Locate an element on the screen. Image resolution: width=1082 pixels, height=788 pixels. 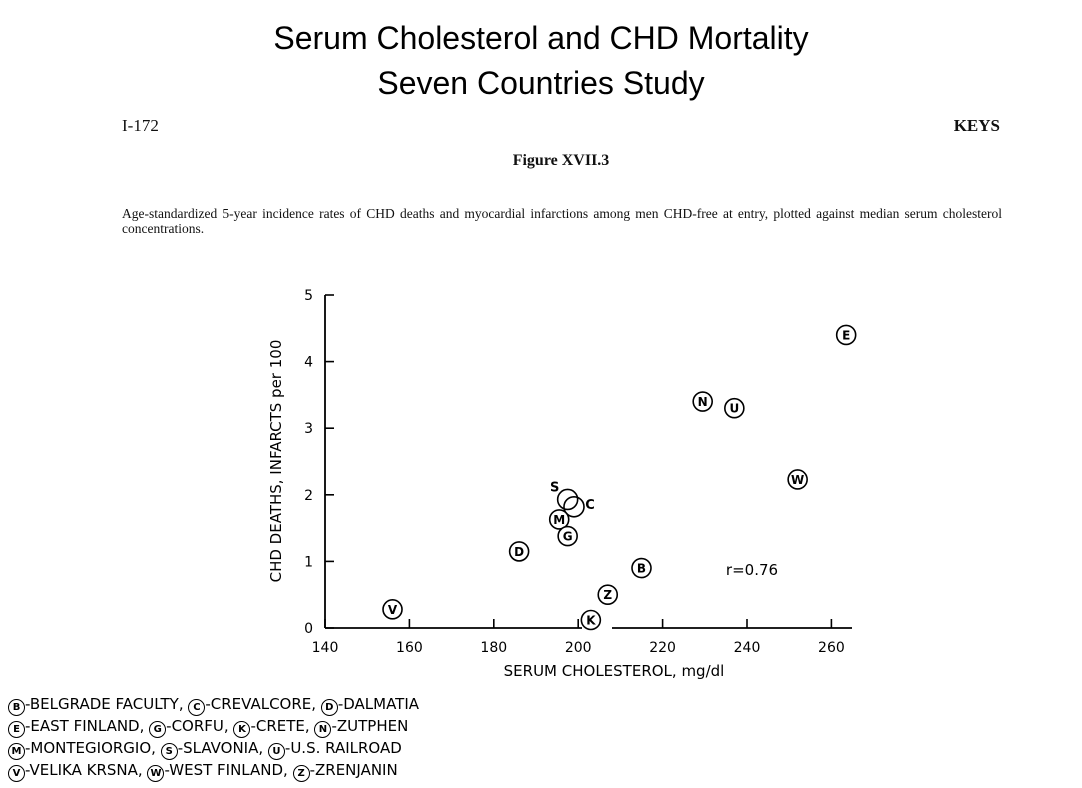
point-label: S is located at coordinates (554, 487).